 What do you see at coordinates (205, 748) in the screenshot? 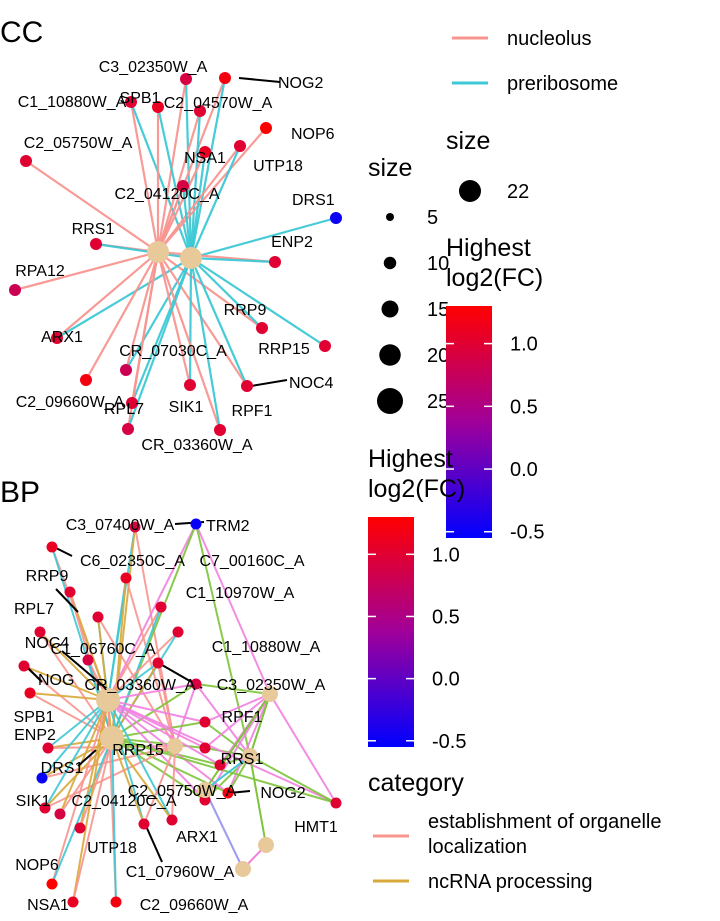
I see `bp-gene-node-rrp15` at bounding box center [205, 748].